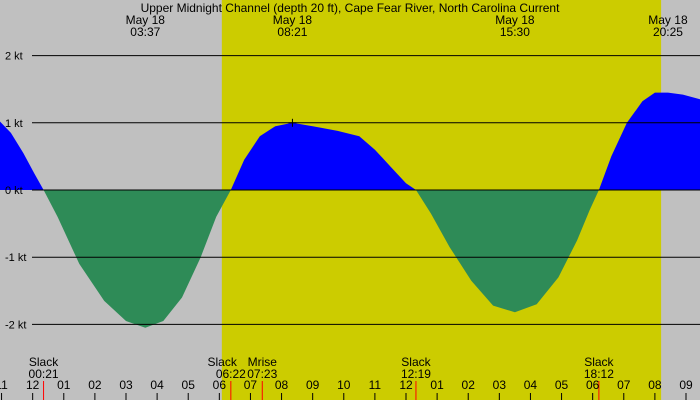 The image size is (700, 400). I want to click on y-tick-label: 1 kt, so click(14, 124).